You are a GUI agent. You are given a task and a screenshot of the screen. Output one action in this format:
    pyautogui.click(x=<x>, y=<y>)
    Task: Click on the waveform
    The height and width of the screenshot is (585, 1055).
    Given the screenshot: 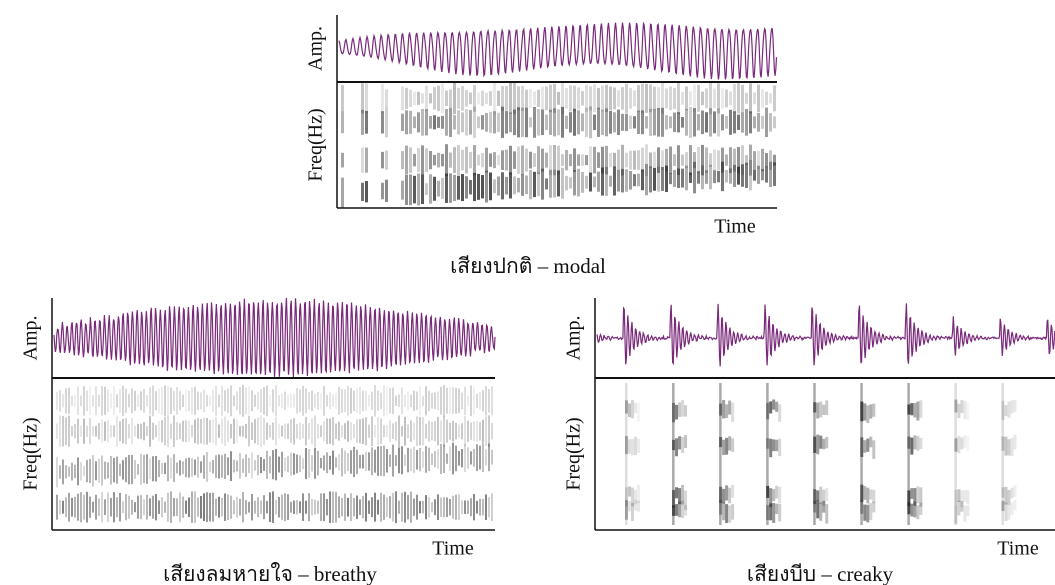 What is the action you would take?
    pyautogui.click(x=825, y=335)
    